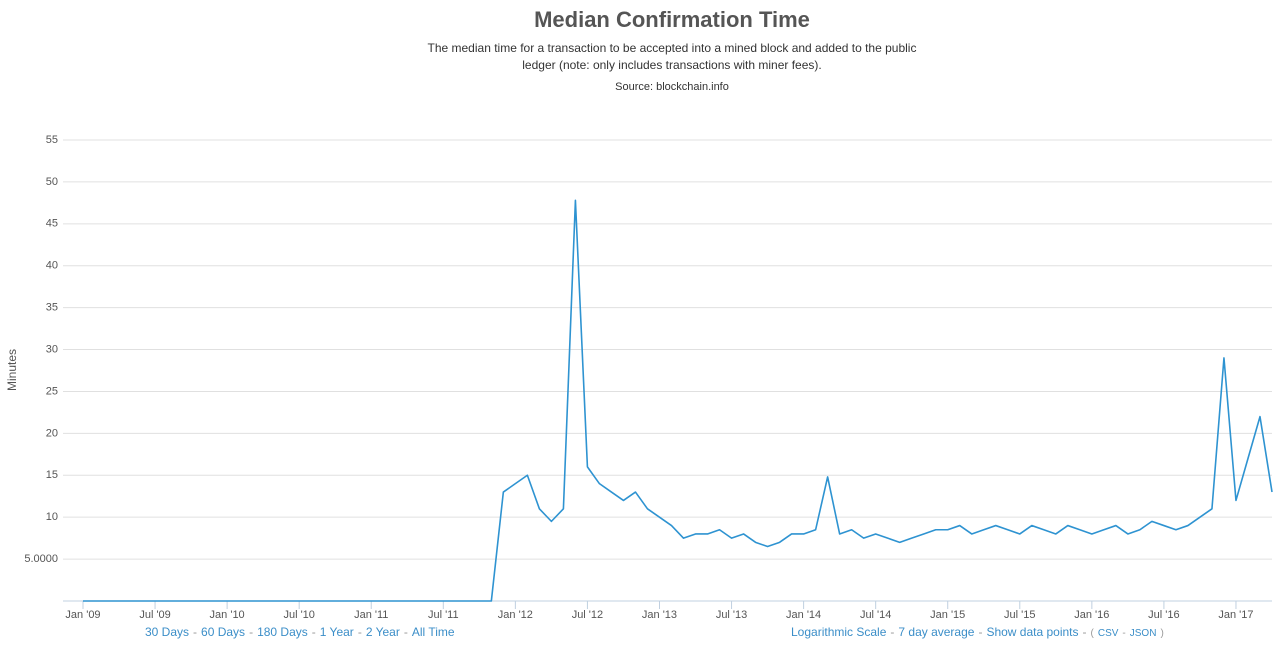  I want to click on y-tick-label: 30, so click(52, 349).